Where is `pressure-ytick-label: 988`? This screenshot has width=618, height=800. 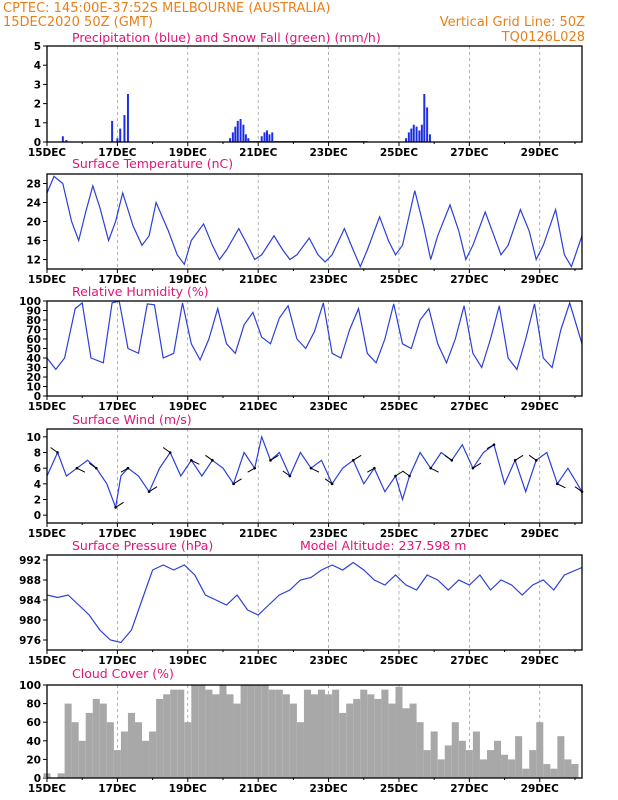
pressure-ytick-label: 988 is located at coordinates (30, 581).